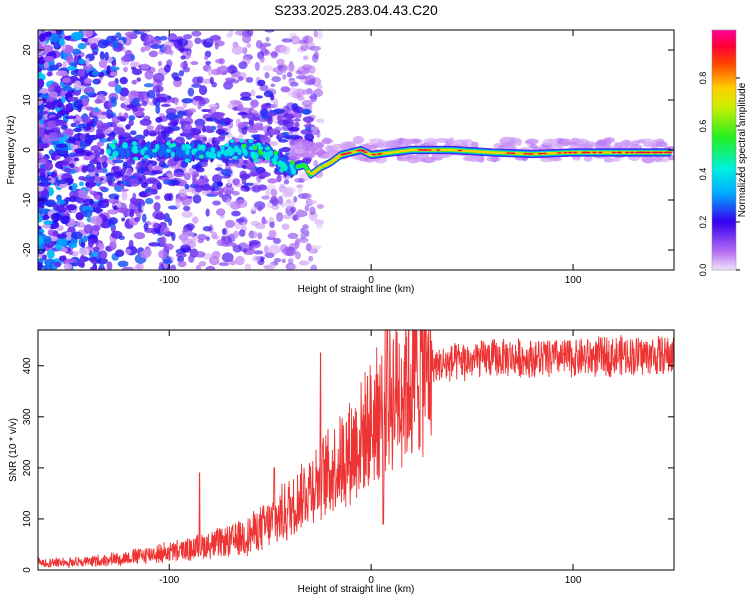 Image resolution: width=750 pixels, height=600 pixels. What do you see at coordinates (27, 150) in the screenshot?
I see `y-tick-label: 0` at bounding box center [27, 150].